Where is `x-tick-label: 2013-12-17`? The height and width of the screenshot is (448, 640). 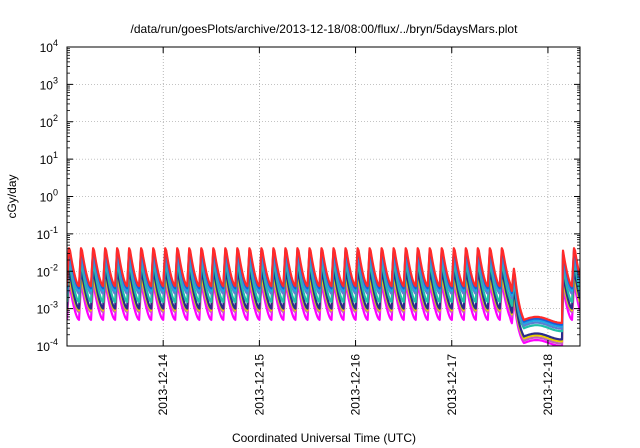
x-tick-label: 2013-12-17 is located at coordinates (452, 385).